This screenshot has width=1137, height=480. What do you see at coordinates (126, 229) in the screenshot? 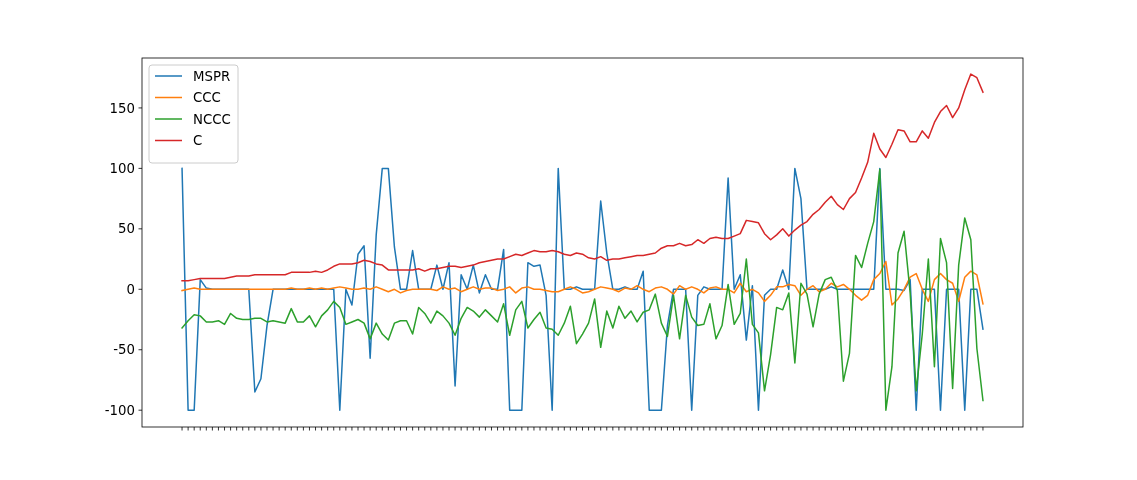
I see `y-tick-label: 50` at bounding box center [126, 229].